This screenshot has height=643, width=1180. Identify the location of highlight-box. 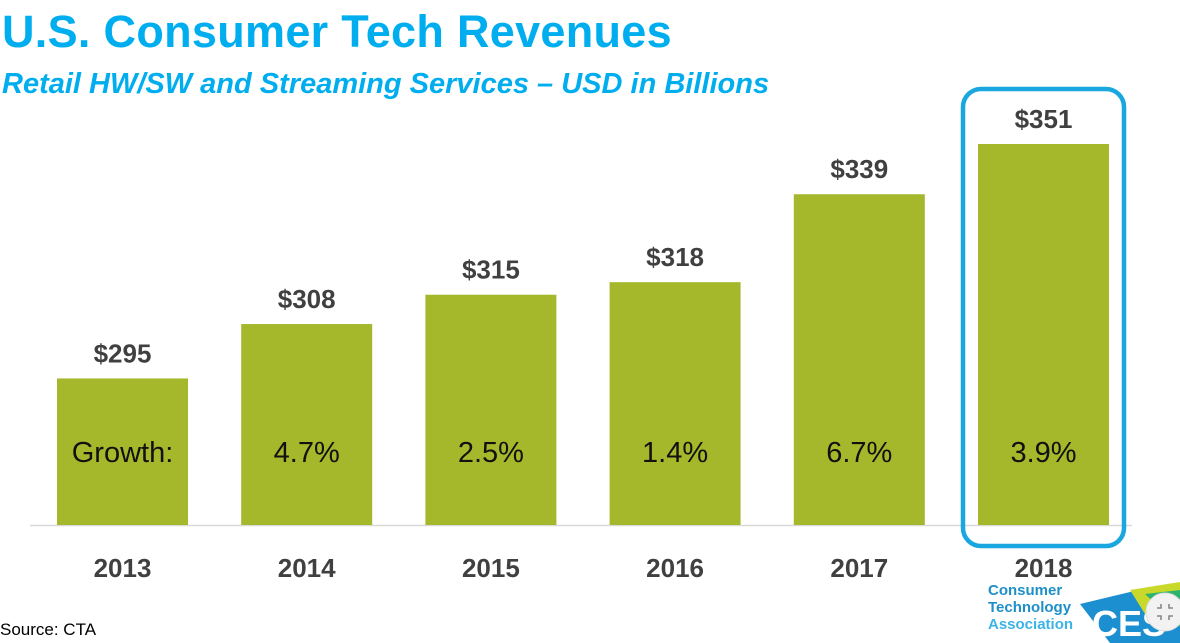
(1043, 317).